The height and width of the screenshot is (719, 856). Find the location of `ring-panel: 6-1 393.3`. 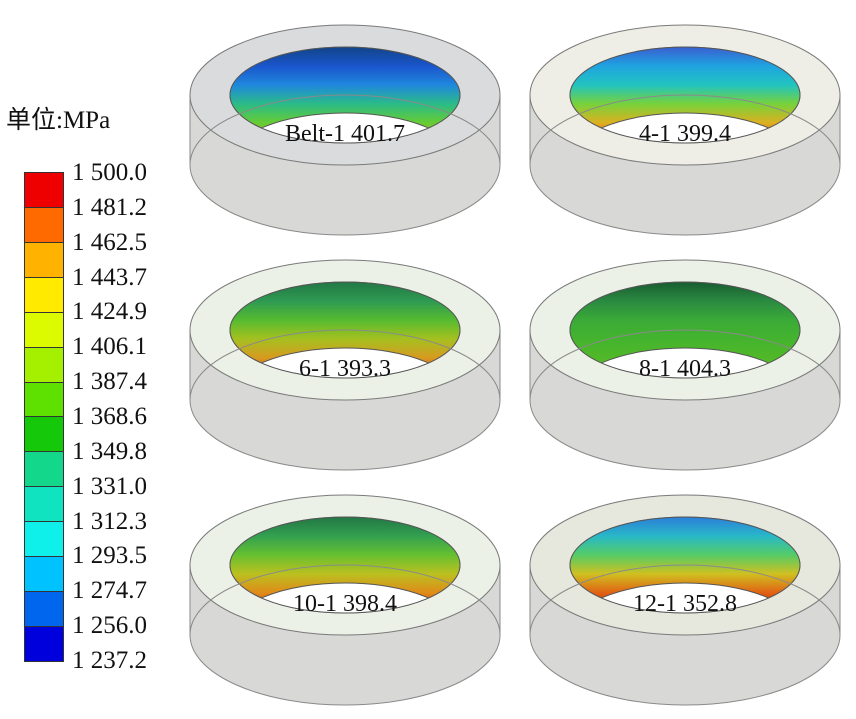

ring-panel: 6-1 393.3 is located at coordinates (345, 365).